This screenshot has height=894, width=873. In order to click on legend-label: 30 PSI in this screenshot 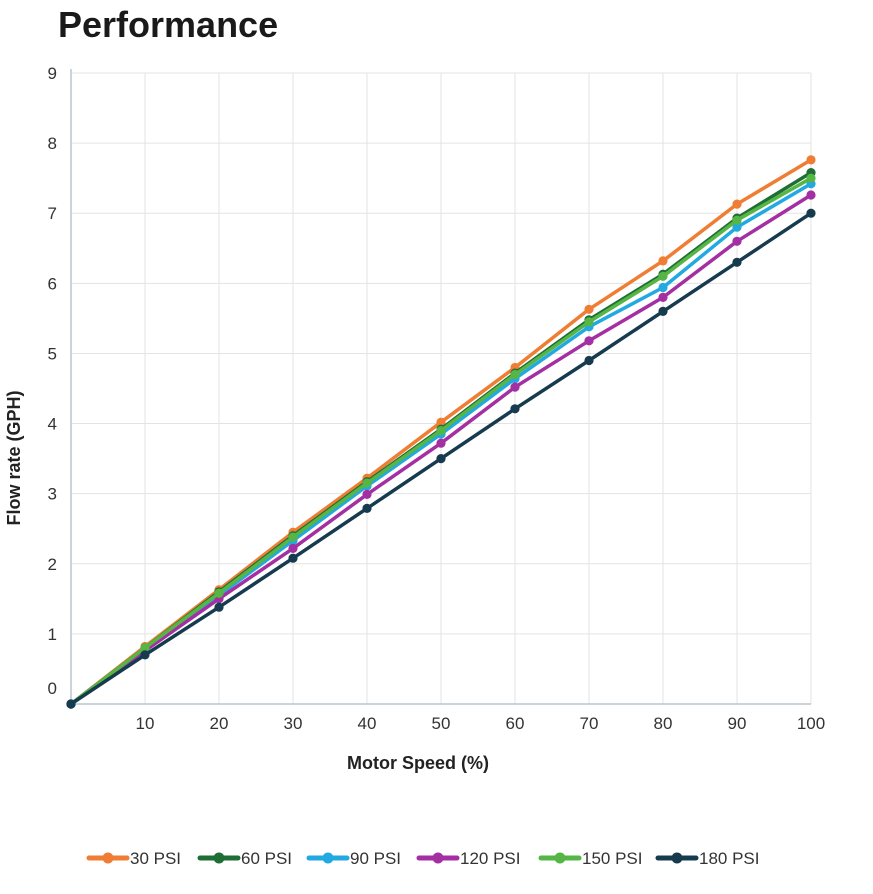, I will do `click(155, 858)`.